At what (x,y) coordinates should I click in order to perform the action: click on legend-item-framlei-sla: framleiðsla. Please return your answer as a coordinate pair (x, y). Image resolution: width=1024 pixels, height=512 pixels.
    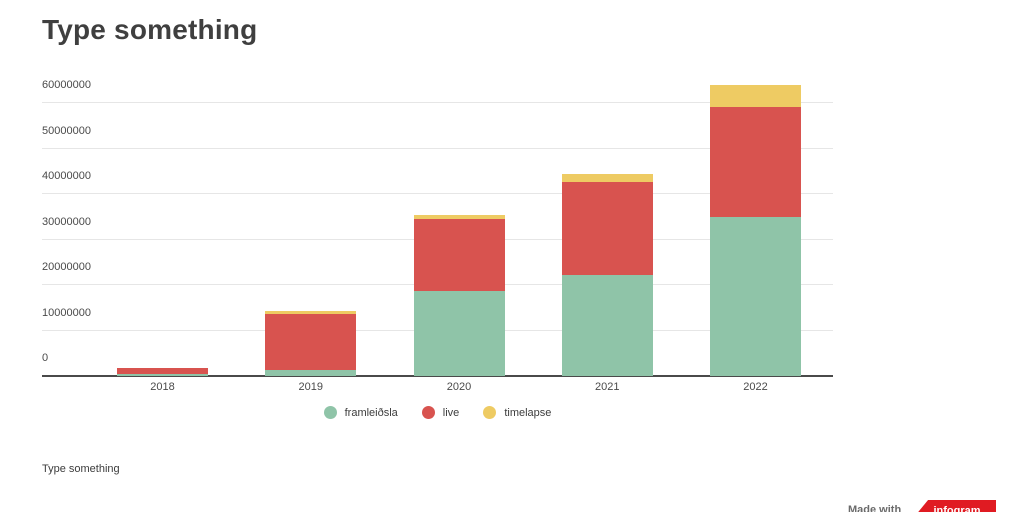
    Looking at the image, I should click on (360, 412).